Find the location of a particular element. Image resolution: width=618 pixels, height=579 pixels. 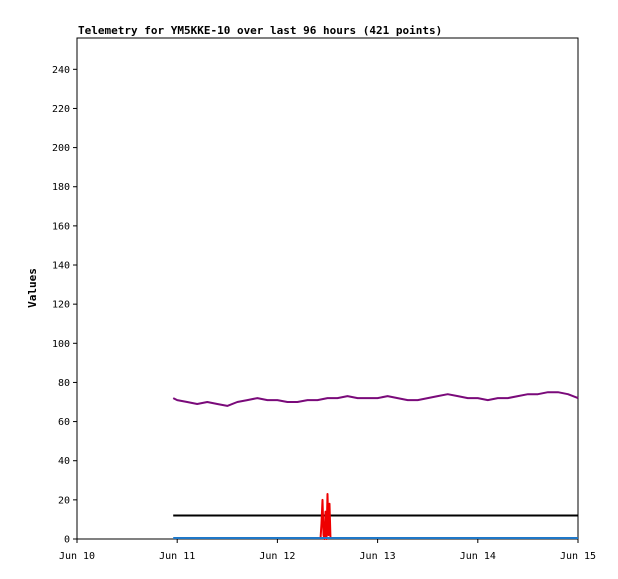

y-axis-label: Values is located at coordinates (32, 288).